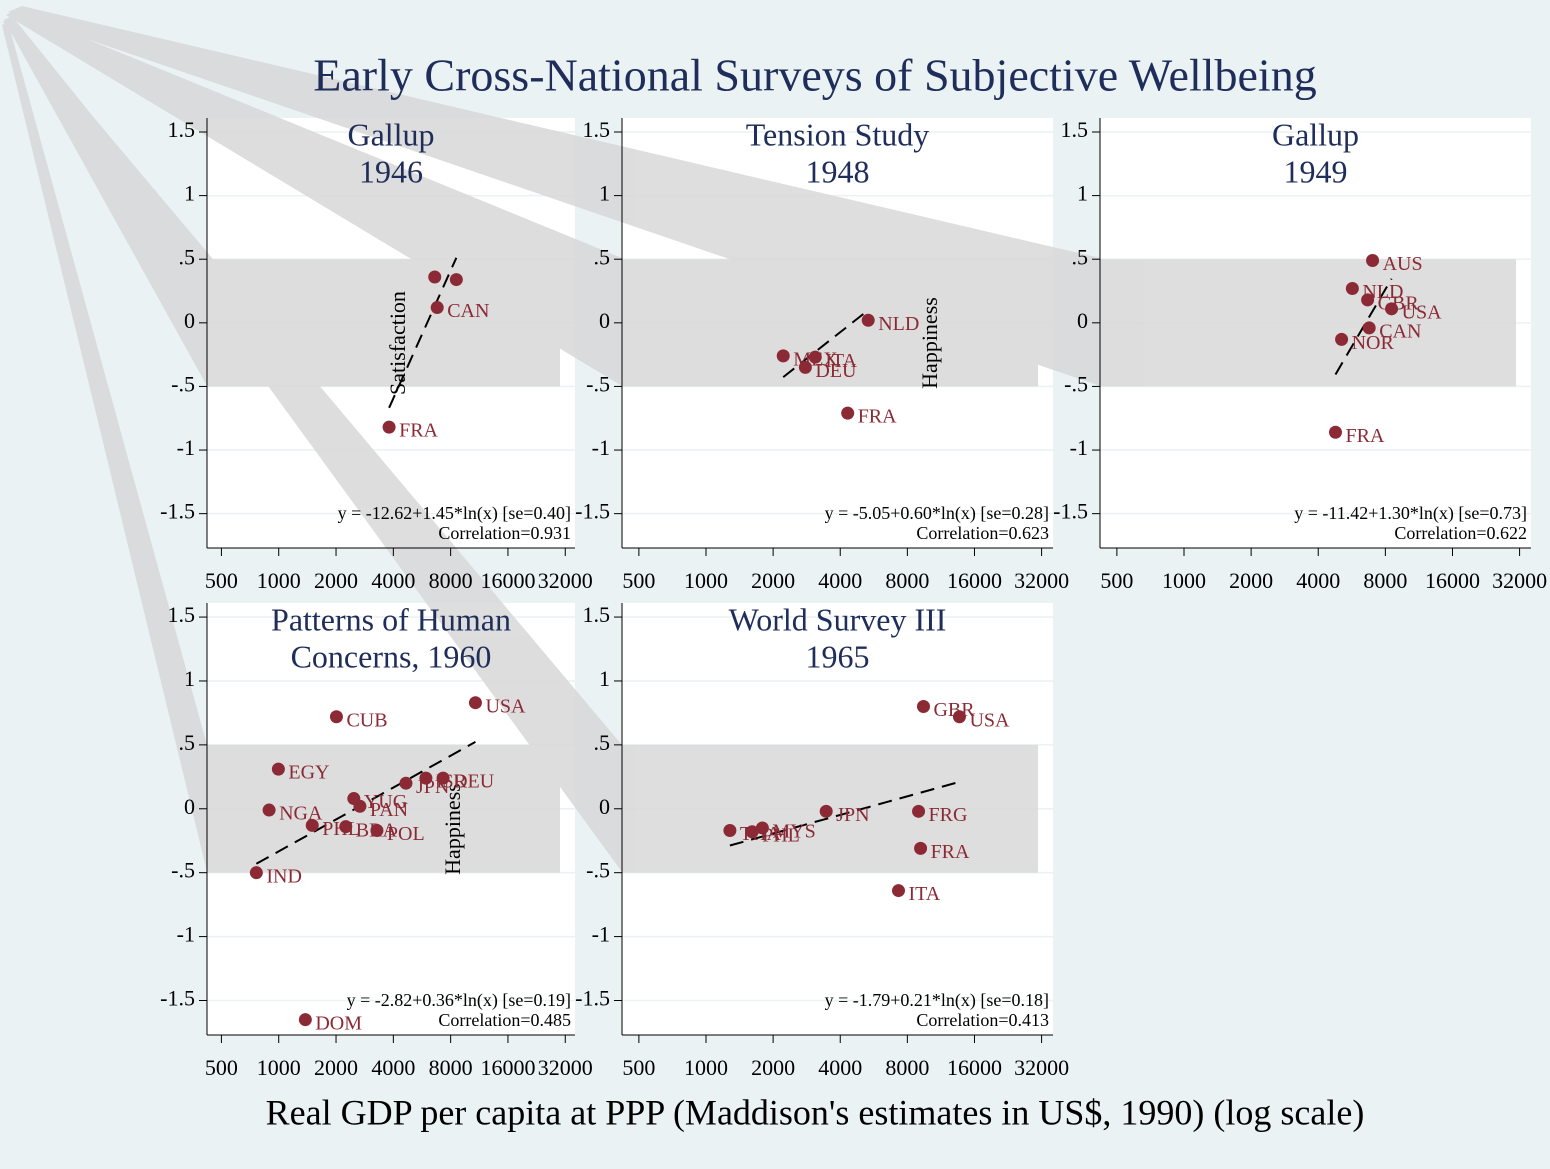 The image size is (1550, 1169). Describe the element at coordinates (982, 1020) in the screenshot. I see `correlation: Correlation=0.413` at that location.